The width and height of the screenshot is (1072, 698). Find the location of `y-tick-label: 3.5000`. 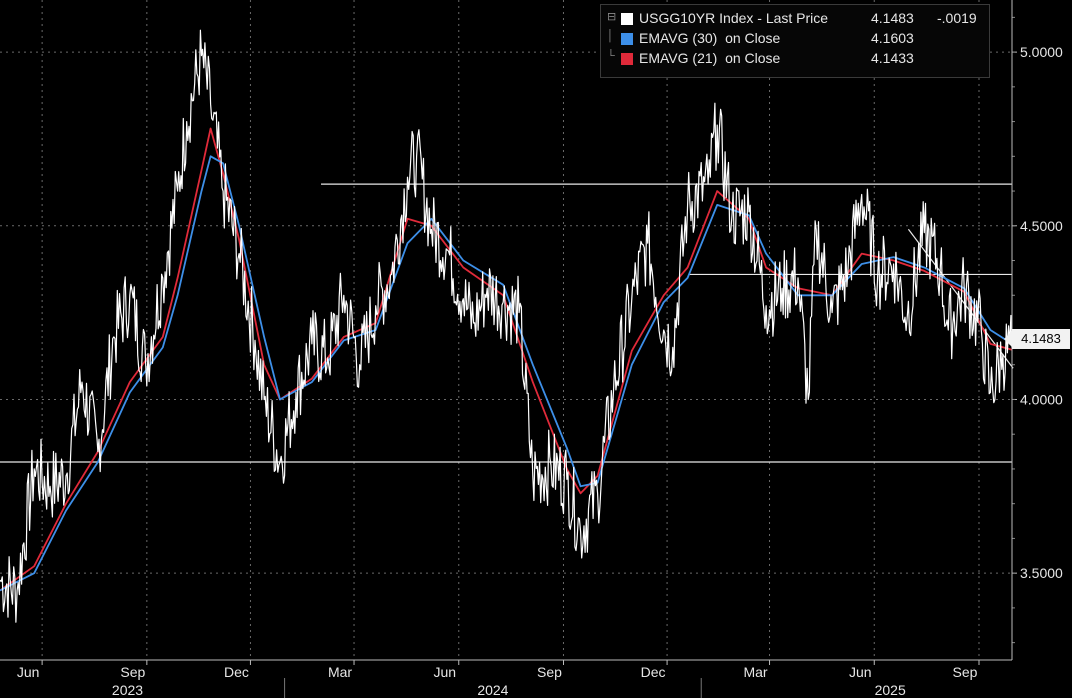

y-tick-label: 3.5000 is located at coordinates (1041, 573).